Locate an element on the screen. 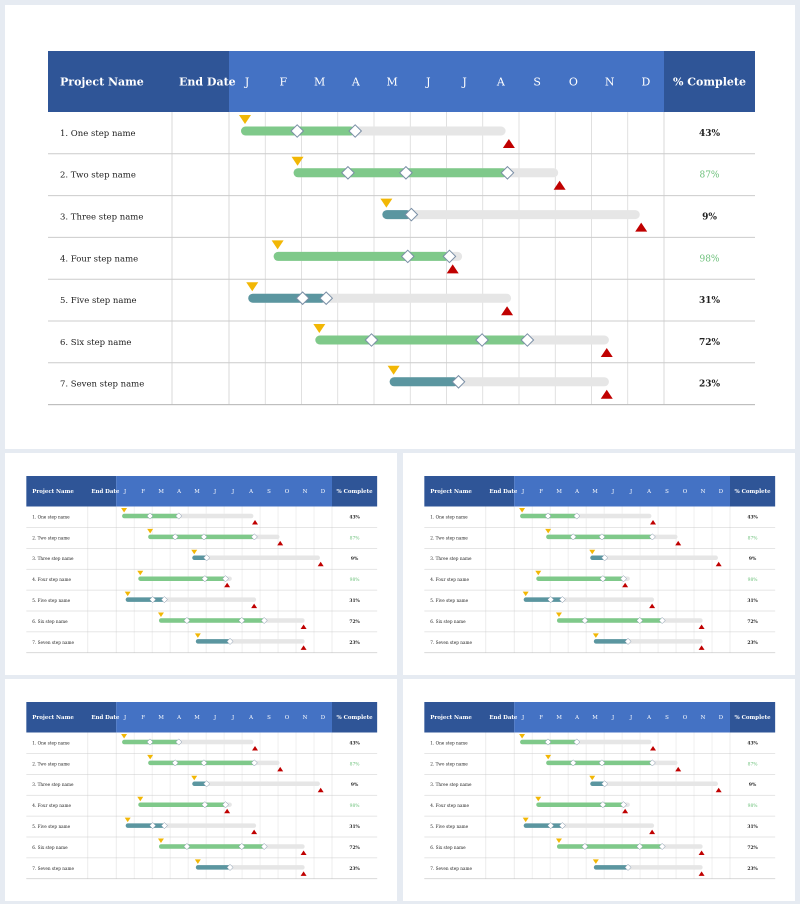 This screenshot has width=800, height=904. header-right-band is located at coordinates (354, 491).